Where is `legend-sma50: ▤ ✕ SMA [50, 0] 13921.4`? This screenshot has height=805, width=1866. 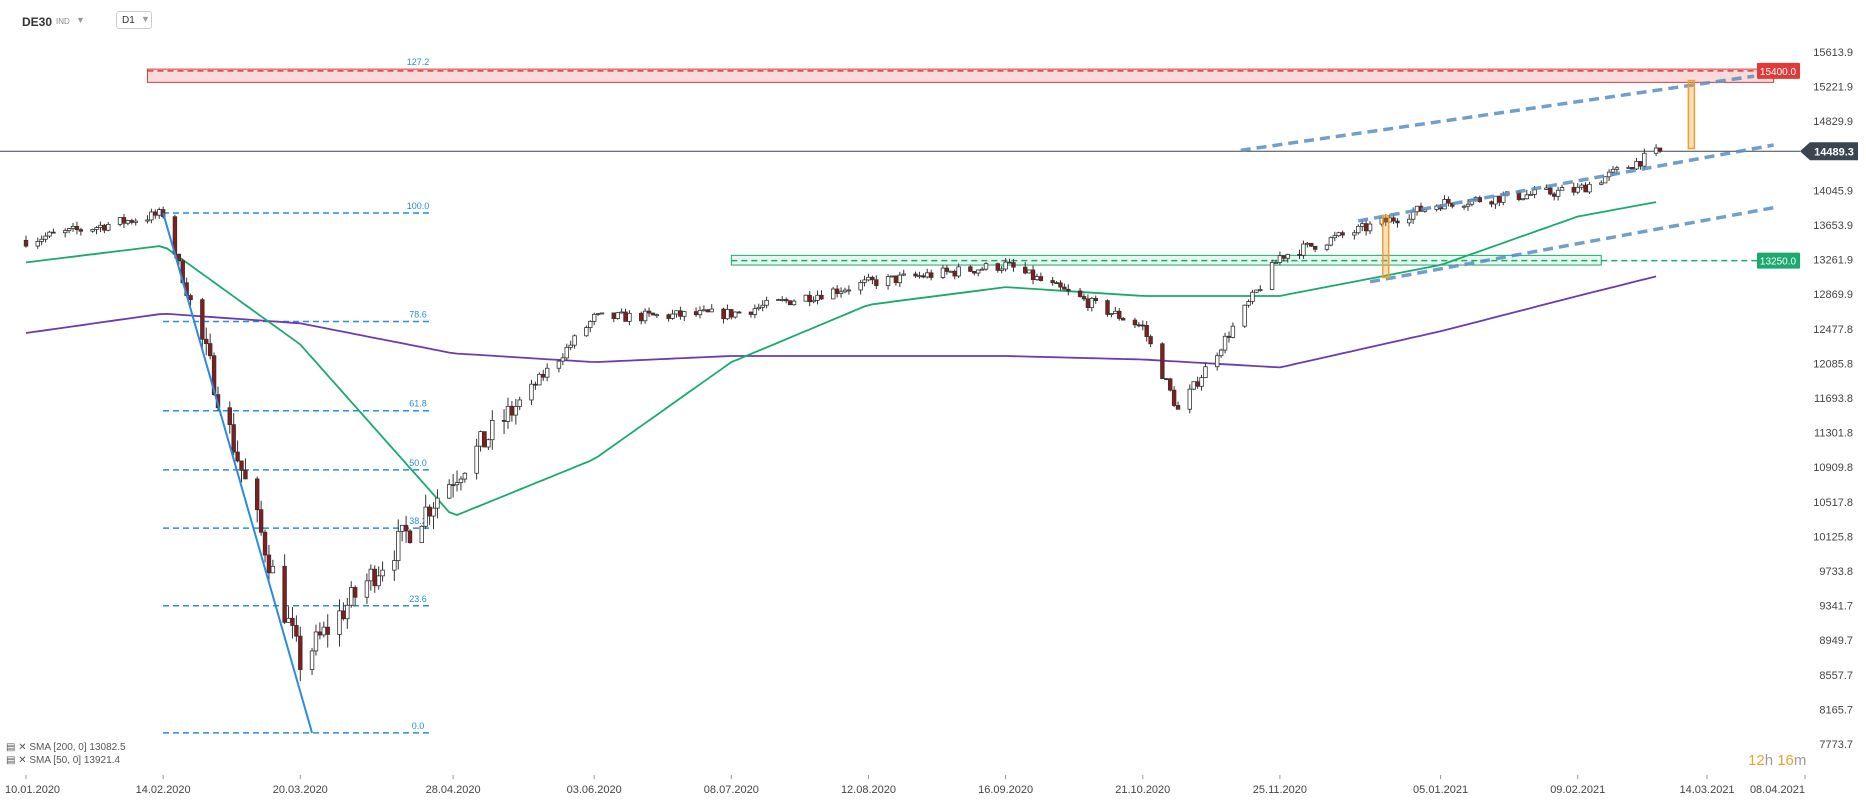
legend-sma50: ▤ ✕ SMA [50, 0] 13921.4 is located at coordinates (63, 760).